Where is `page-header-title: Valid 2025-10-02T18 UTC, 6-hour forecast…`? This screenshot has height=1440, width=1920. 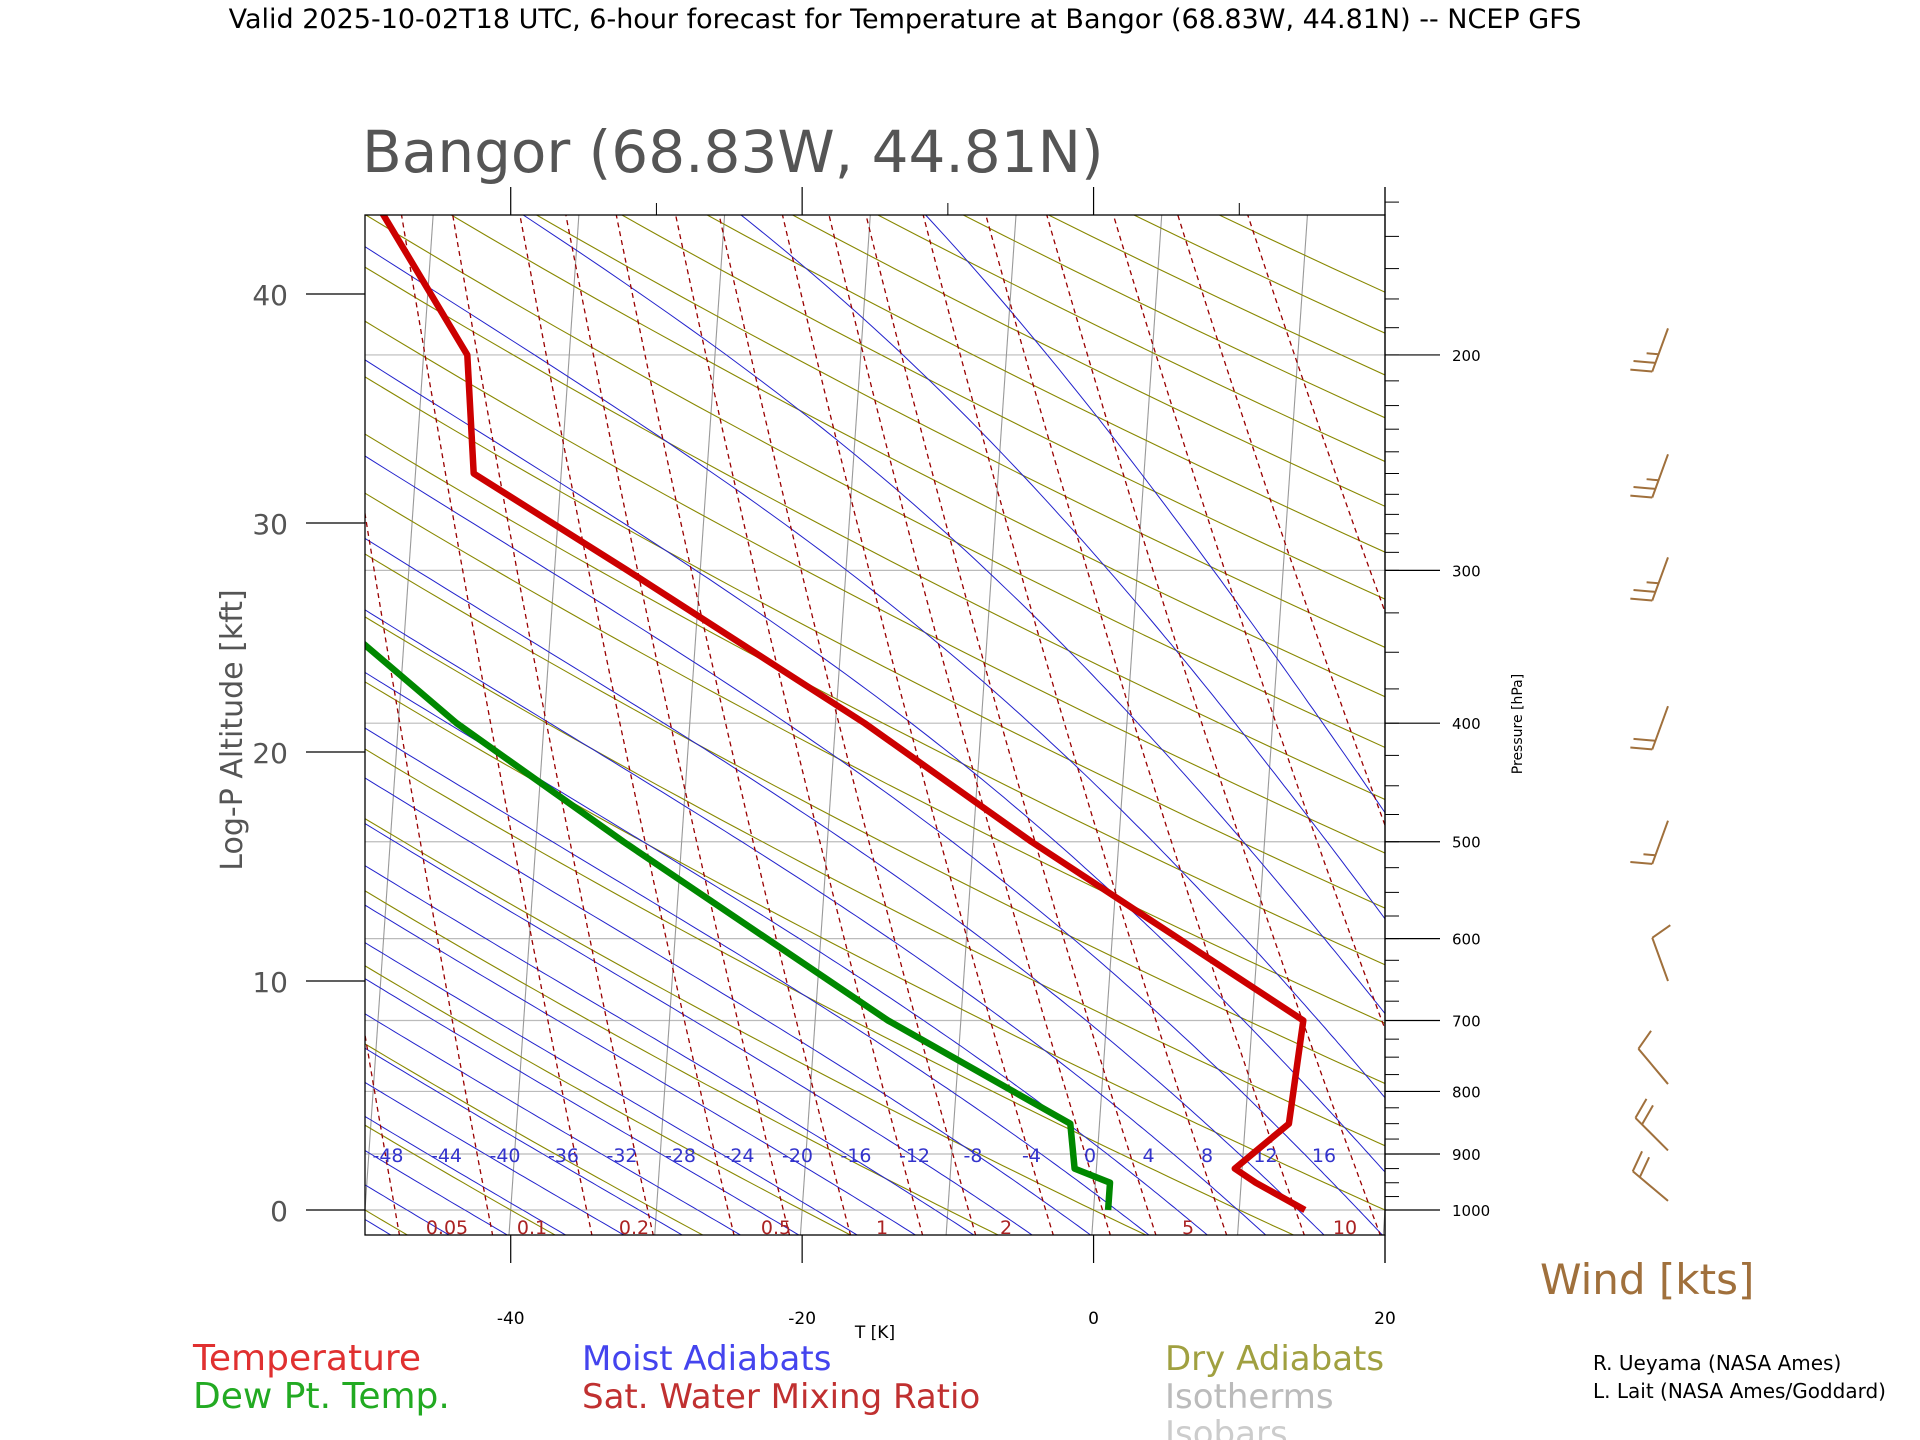
page-header-title: Valid 2025-10-02T18 UTC, 6-hour forecast… is located at coordinates (905, 19).